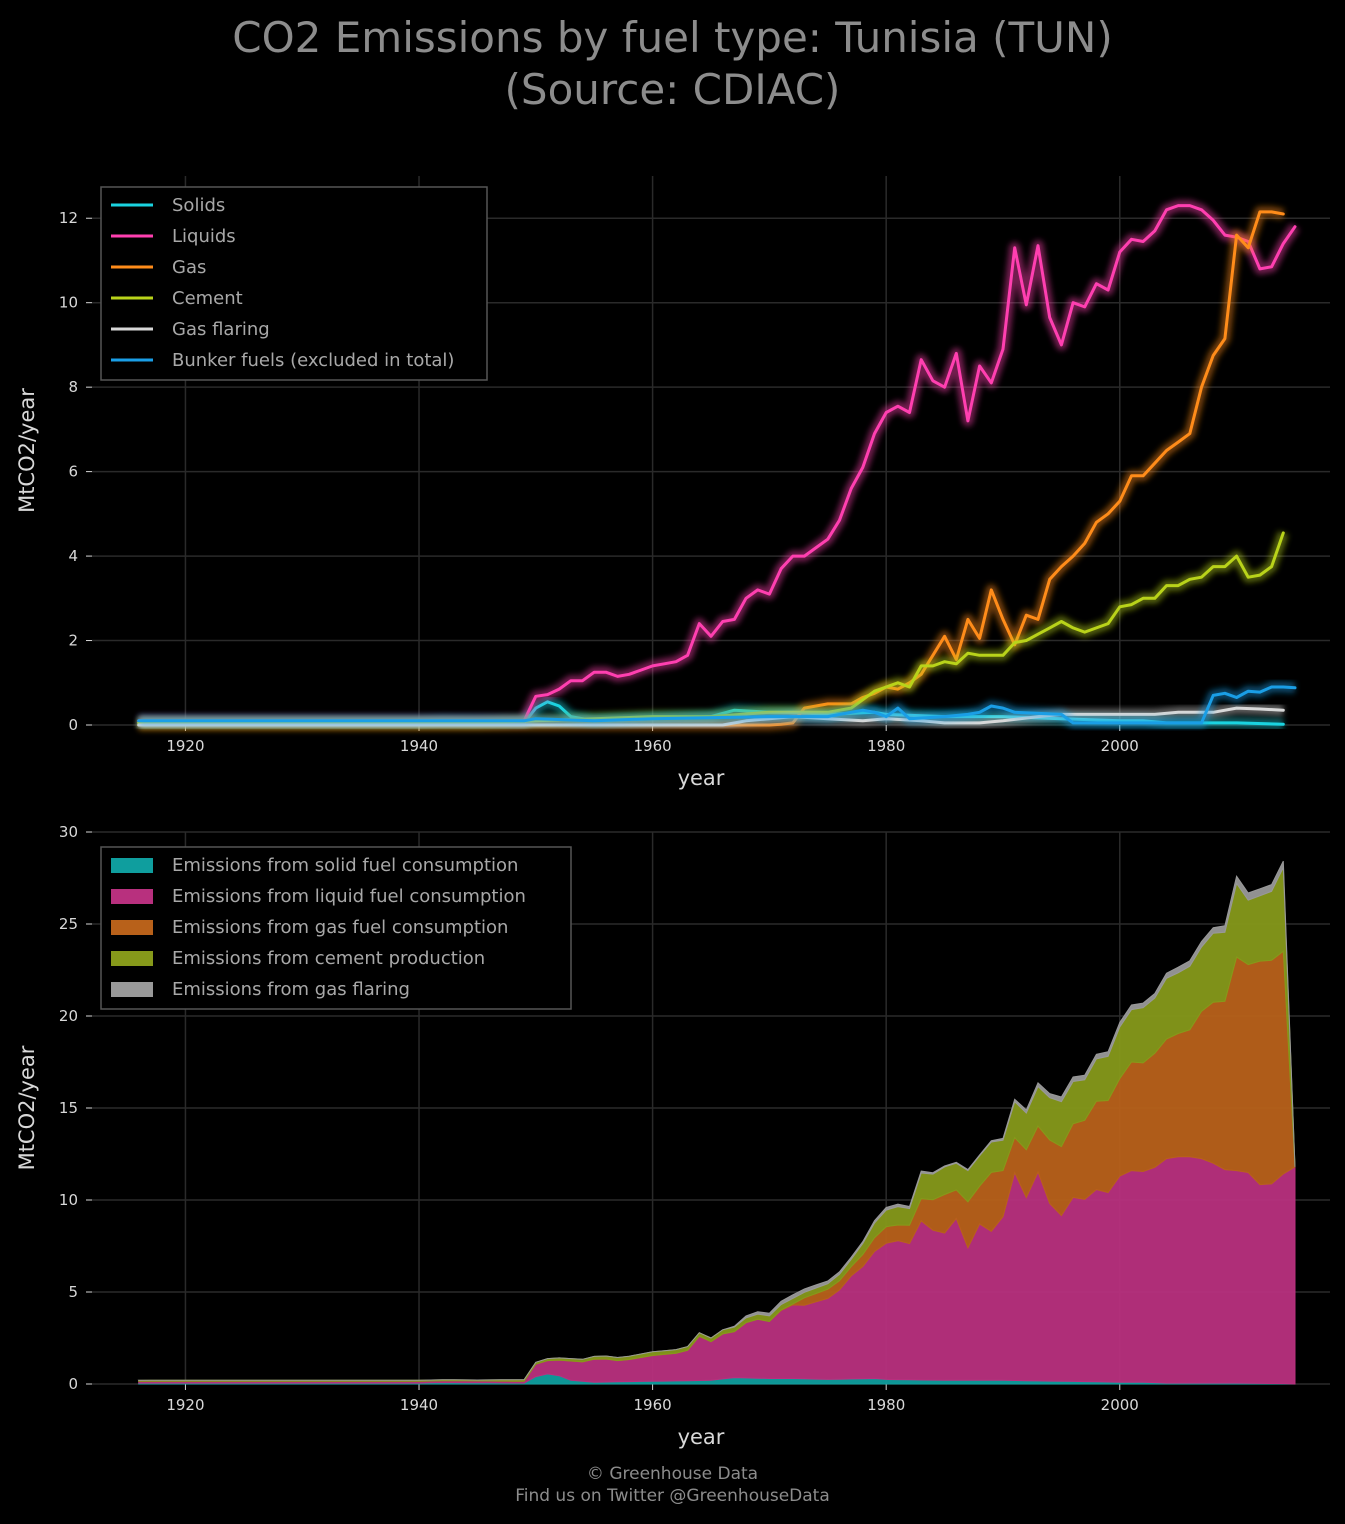  Describe the element at coordinates (291, 989) in the screenshot. I see `legend-label: Emissions from gas flaring` at that location.